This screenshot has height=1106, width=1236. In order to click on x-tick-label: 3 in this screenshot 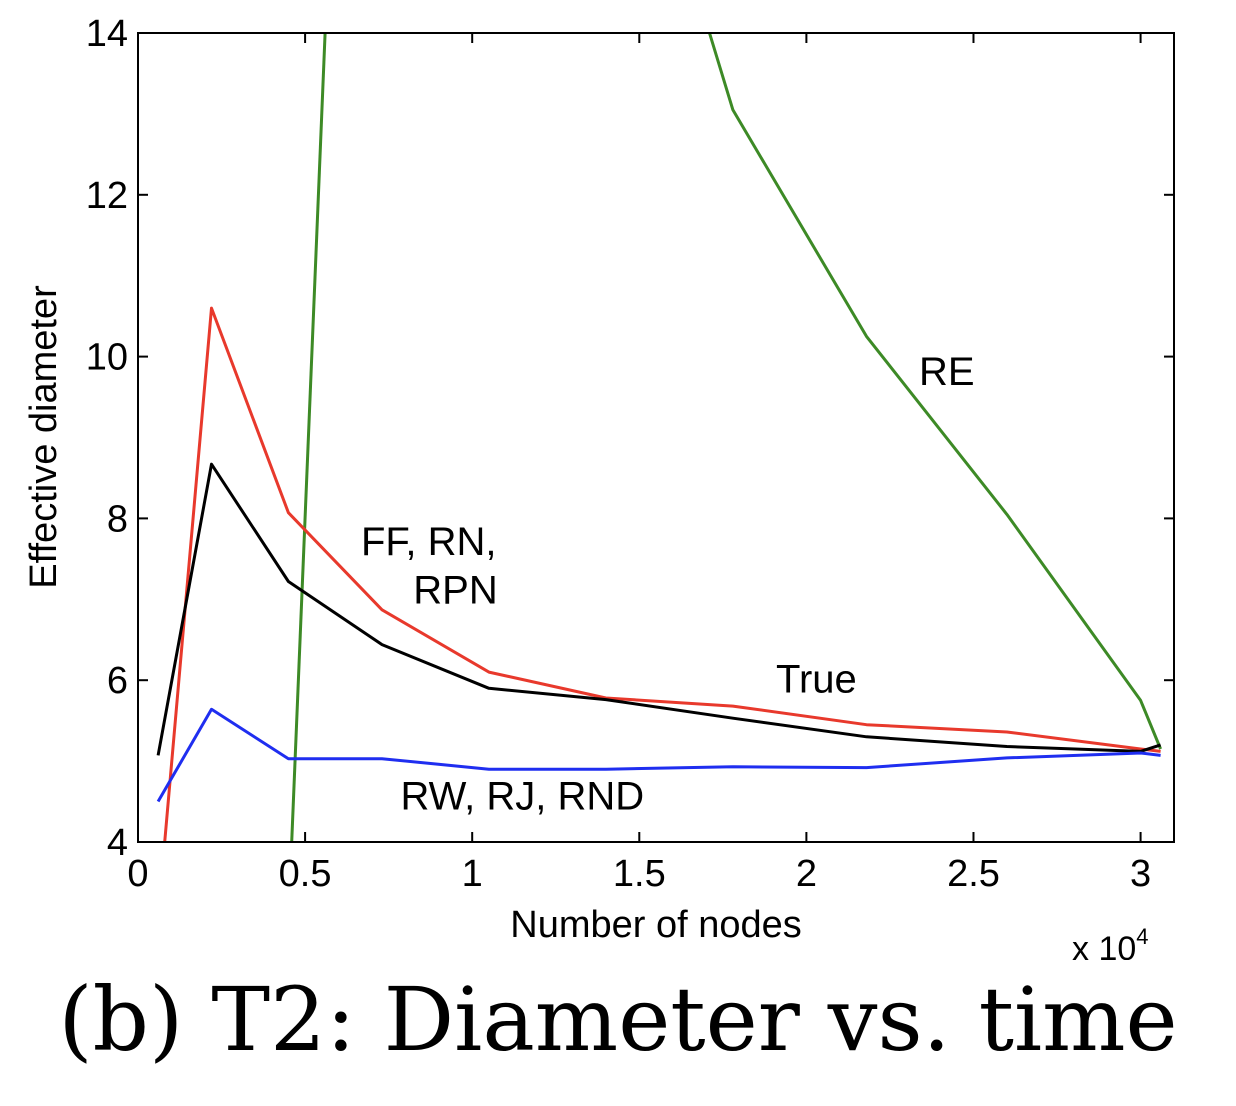, I will do `click(1140, 874)`.